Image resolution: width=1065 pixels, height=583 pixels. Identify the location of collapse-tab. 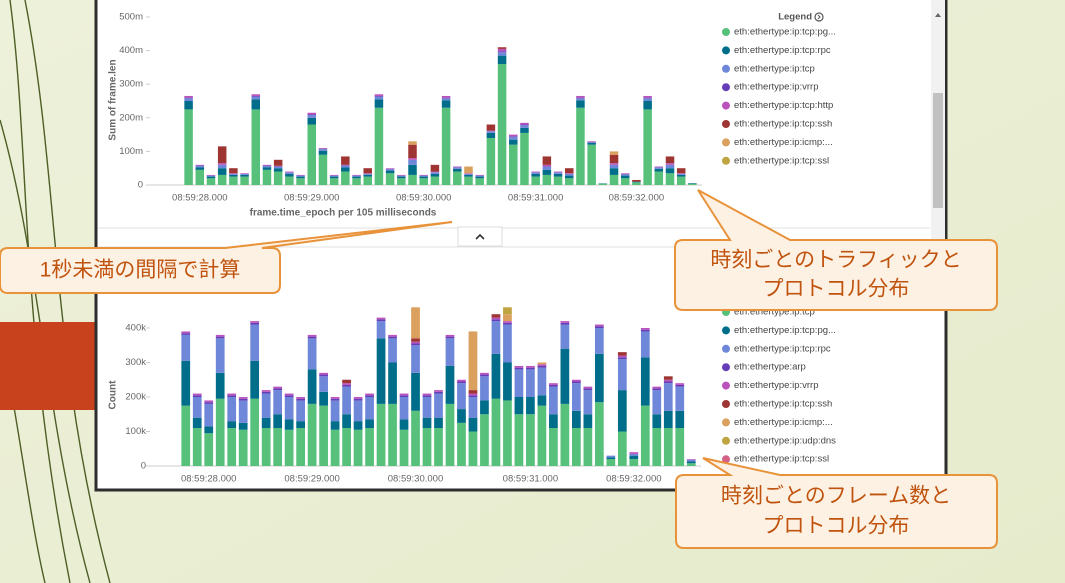
(480, 236).